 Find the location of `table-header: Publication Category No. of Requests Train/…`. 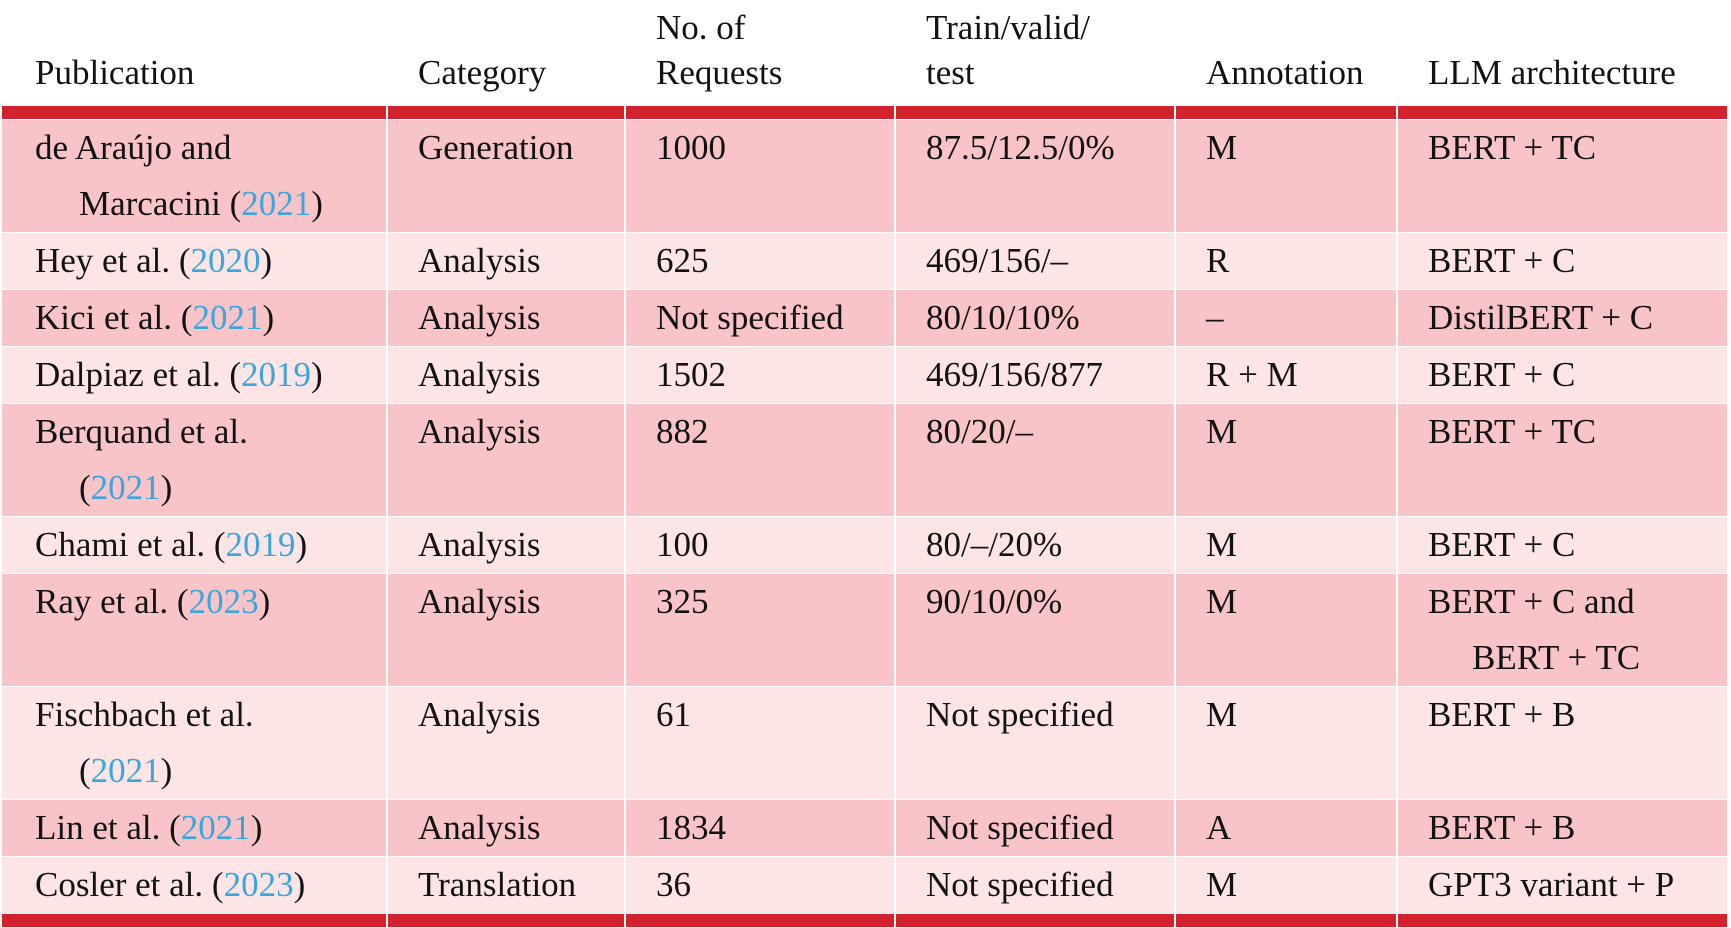

table-header: Publication Category No. of Requests Train/… is located at coordinates (864, 60).